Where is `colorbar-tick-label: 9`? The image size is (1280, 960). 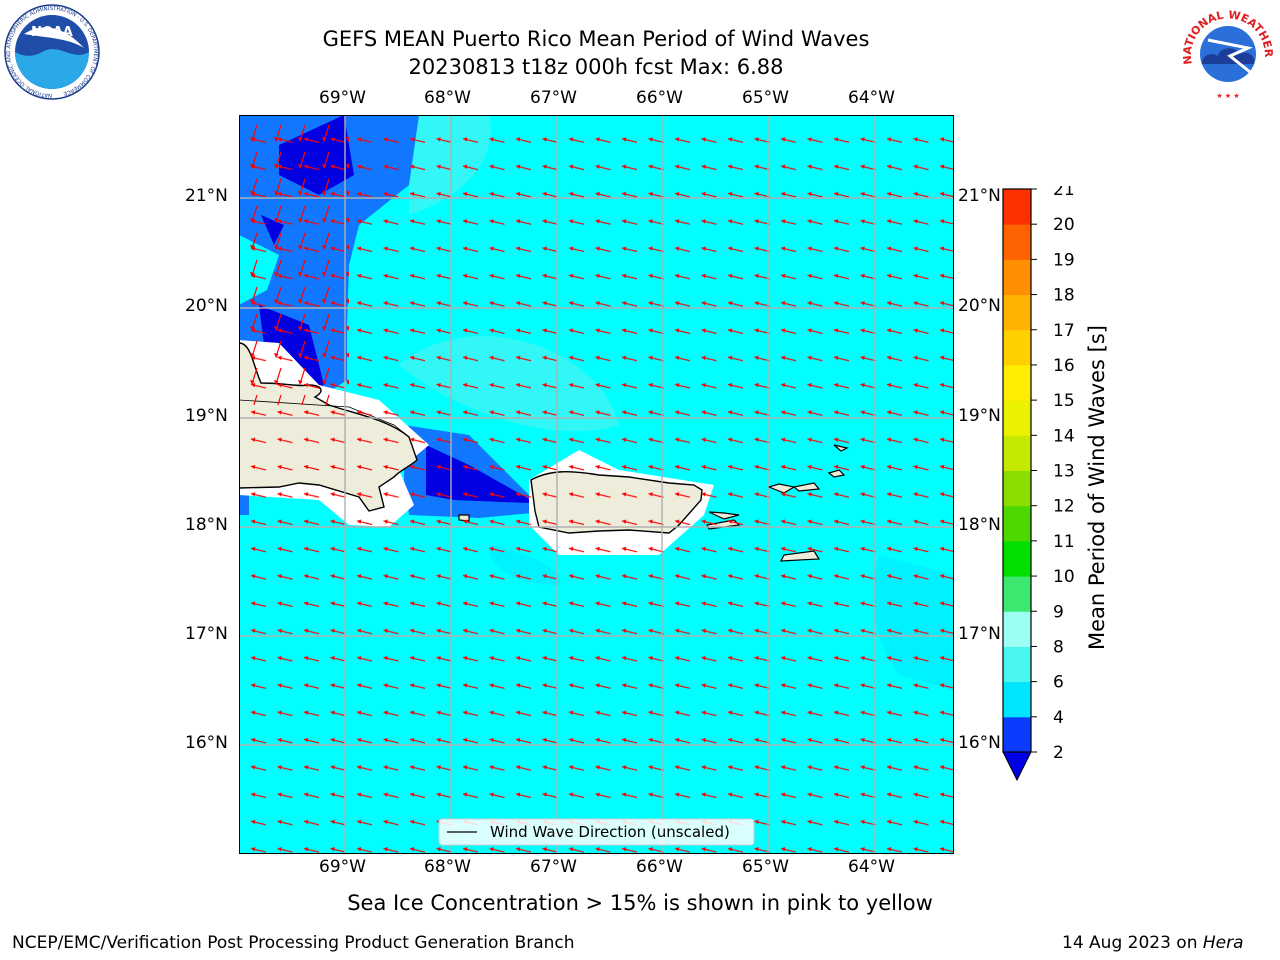 colorbar-tick-label: 9 is located at coordinates (1058, 612).